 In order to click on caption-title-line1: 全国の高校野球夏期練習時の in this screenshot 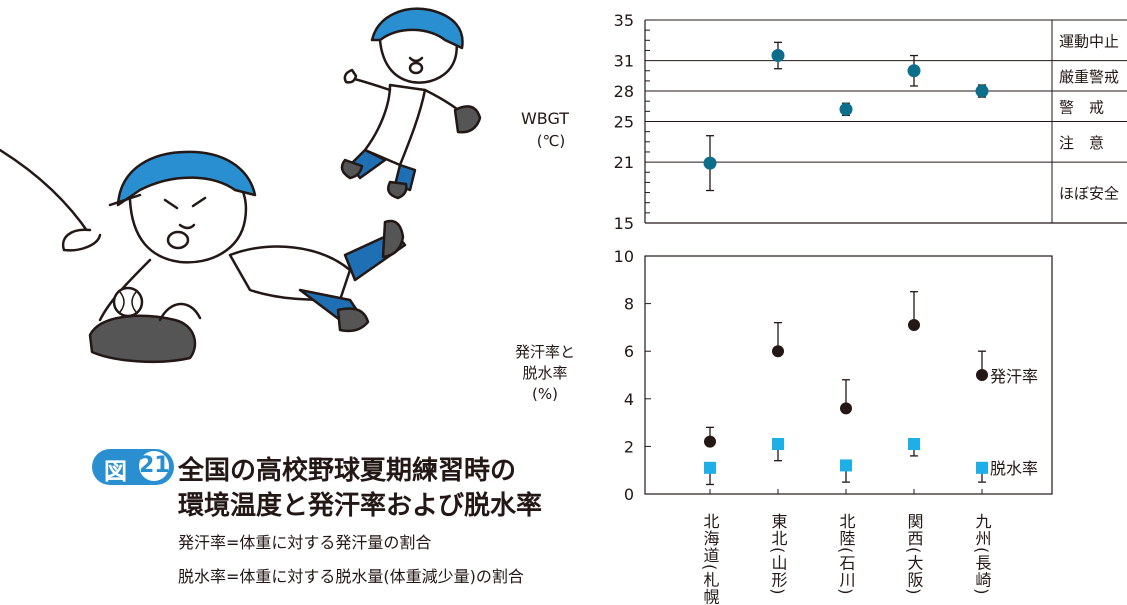, I will do `click(347, 471)`.